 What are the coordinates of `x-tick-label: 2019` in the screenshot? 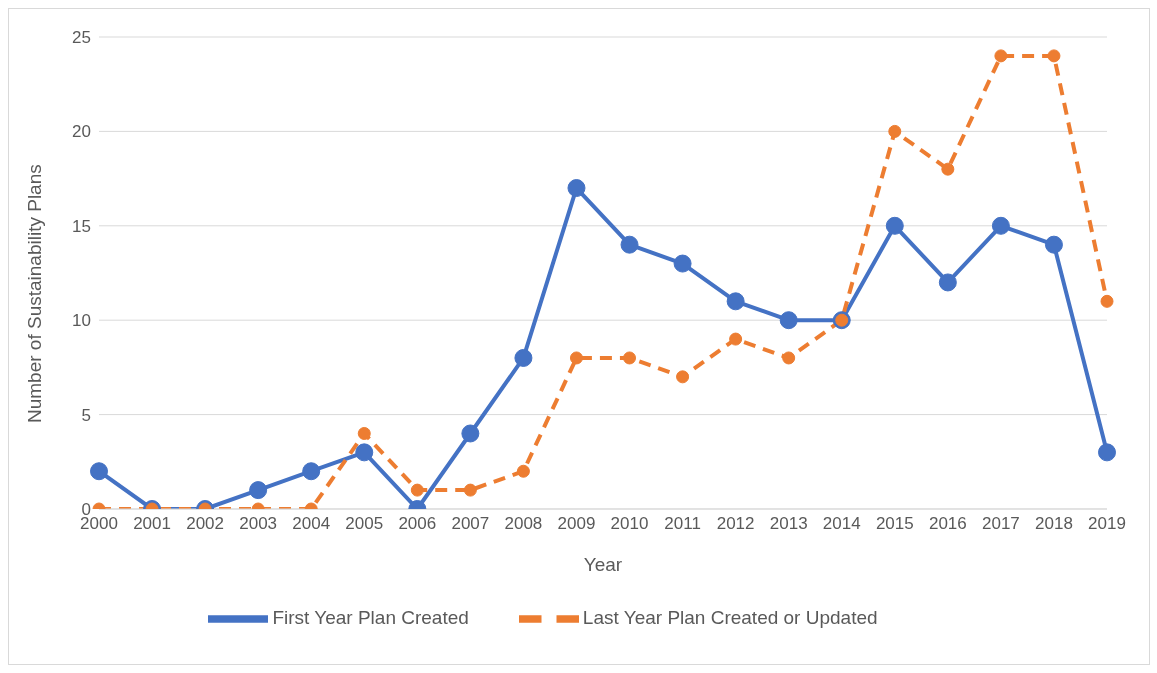 It's located at (1107, 524).